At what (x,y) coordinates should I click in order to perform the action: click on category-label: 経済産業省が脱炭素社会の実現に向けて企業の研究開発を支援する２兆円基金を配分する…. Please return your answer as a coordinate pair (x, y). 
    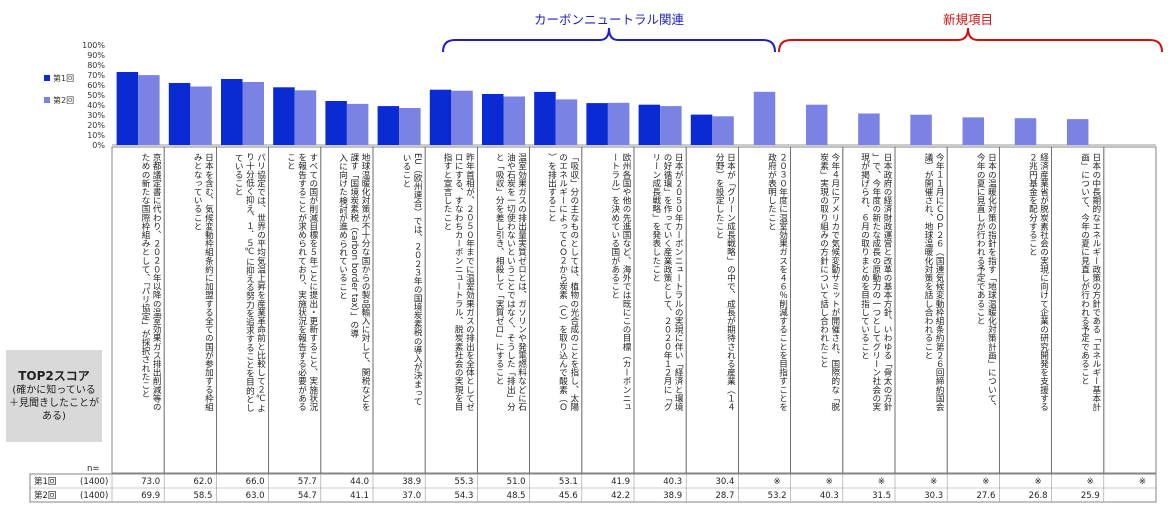
    Looking at the image, I should click on (1037, 281).